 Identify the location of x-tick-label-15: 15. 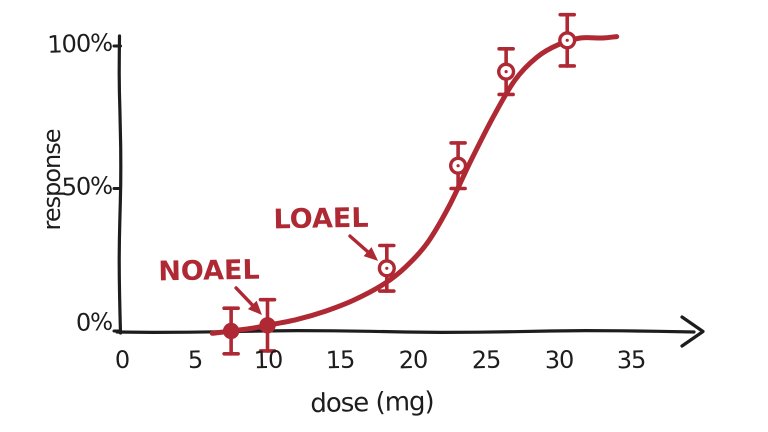
(340, 360).